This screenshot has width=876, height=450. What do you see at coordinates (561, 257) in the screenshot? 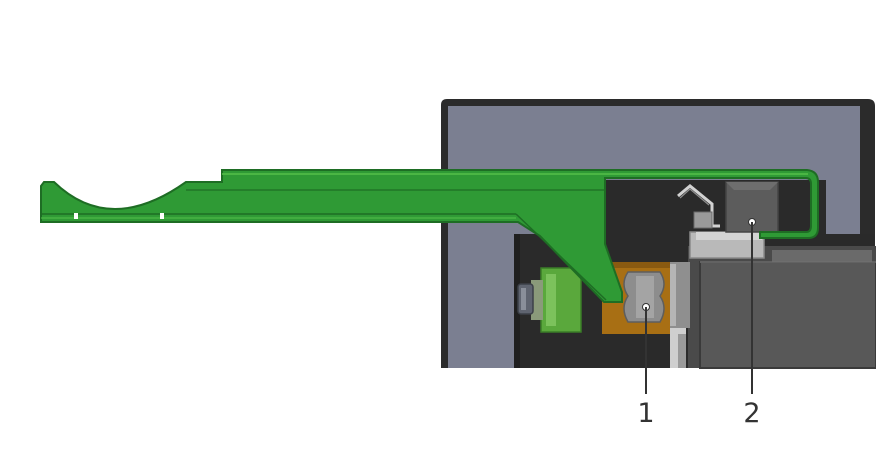
I see `arm-flank-edge` at bounding box center [561, 257].